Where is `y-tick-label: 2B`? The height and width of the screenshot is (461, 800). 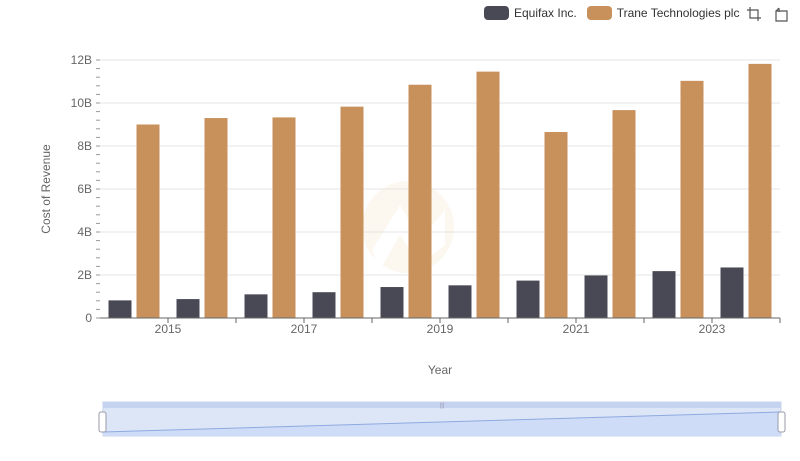 y-tick-label: 2B is located at coordinates (84, 275).